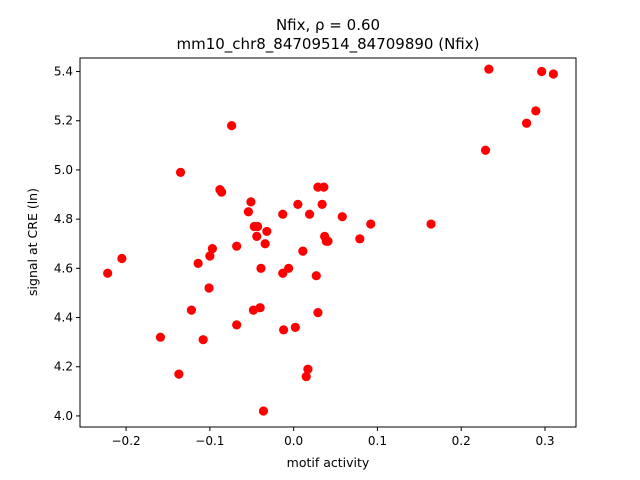  I want to click on x-tick-label: −0.1, so click(209, 441).